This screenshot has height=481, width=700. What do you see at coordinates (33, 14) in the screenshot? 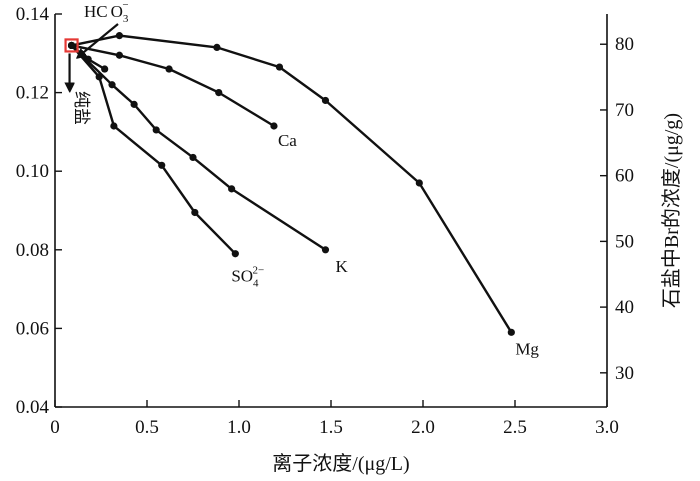
I see `y-left-tick-label: 0.14` at bounding box center [33, 14].